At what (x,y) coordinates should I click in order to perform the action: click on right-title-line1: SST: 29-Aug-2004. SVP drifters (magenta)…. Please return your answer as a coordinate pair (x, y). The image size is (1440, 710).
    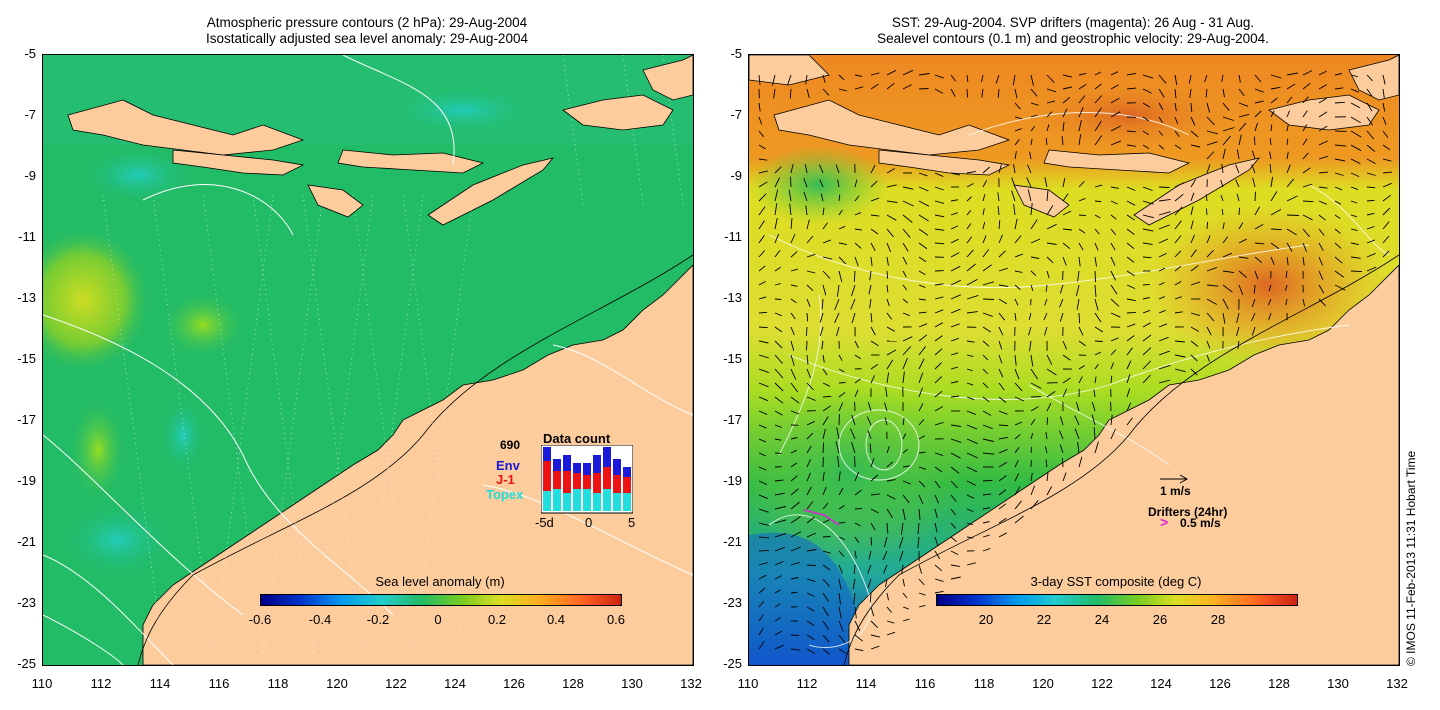
    Looking at the image, I should click on (1073, 22).